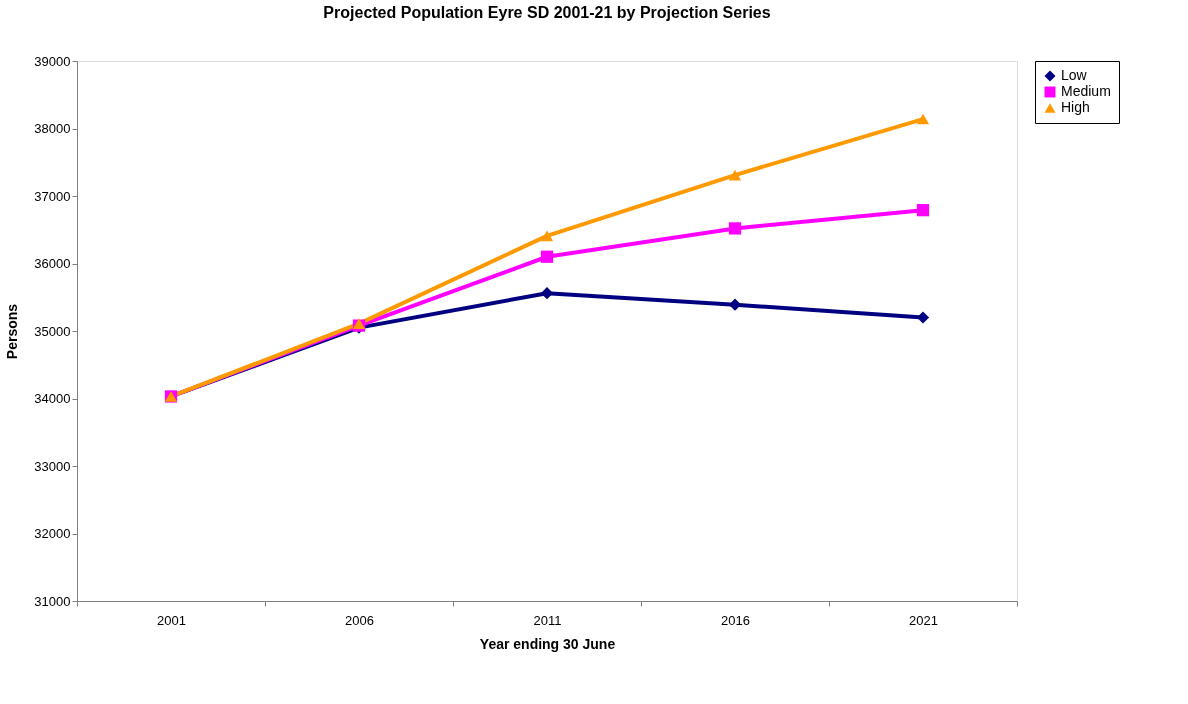 This screenshot has width=1188, height=704. What do you see at coordinates (52, 466) in the screenshot?
I see `y-tick-label: 33000` at bounding box center [52, 466].